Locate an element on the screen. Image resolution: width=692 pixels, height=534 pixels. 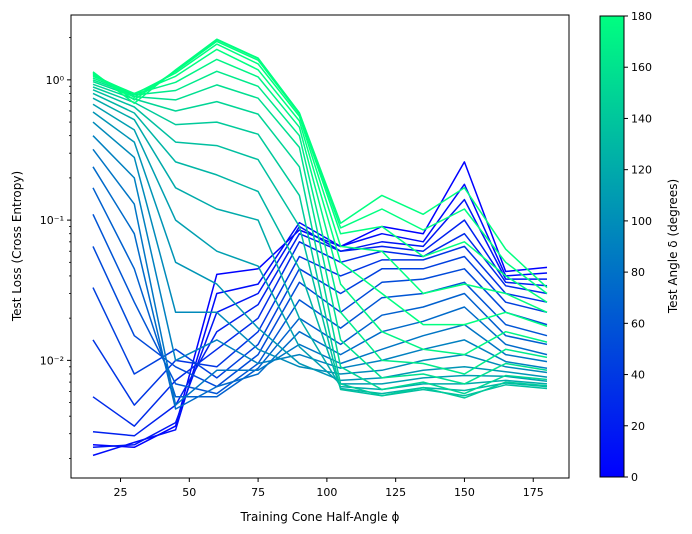
colorbar-gradient is located at coordinates (612, 246).